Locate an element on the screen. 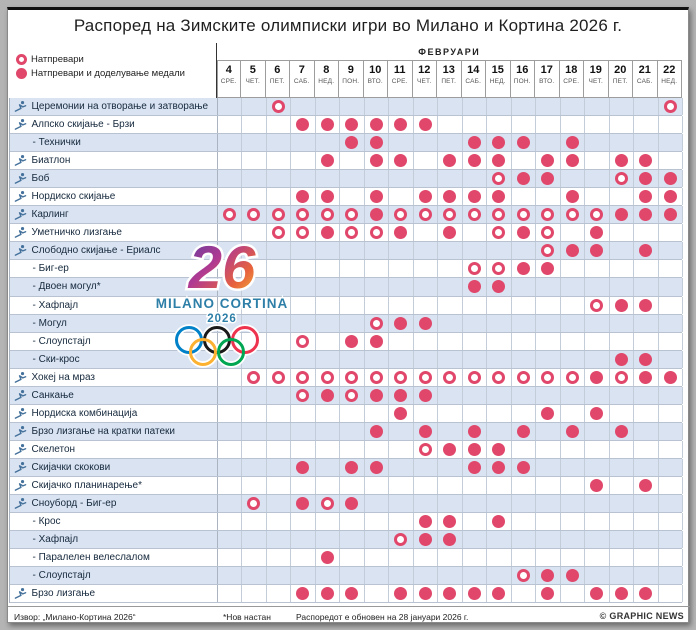  date-number: 9 is located at coordinates (350, 70).